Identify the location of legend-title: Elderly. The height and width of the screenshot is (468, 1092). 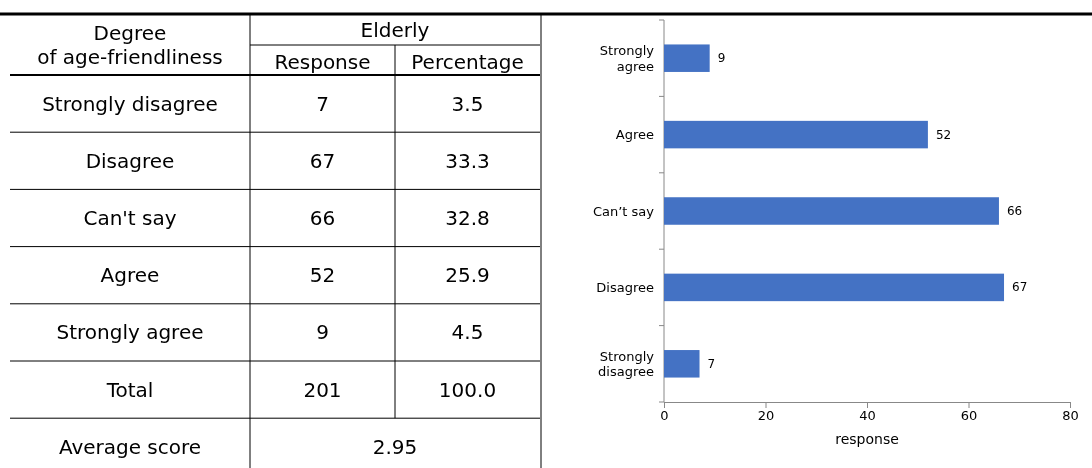
(395, 30).